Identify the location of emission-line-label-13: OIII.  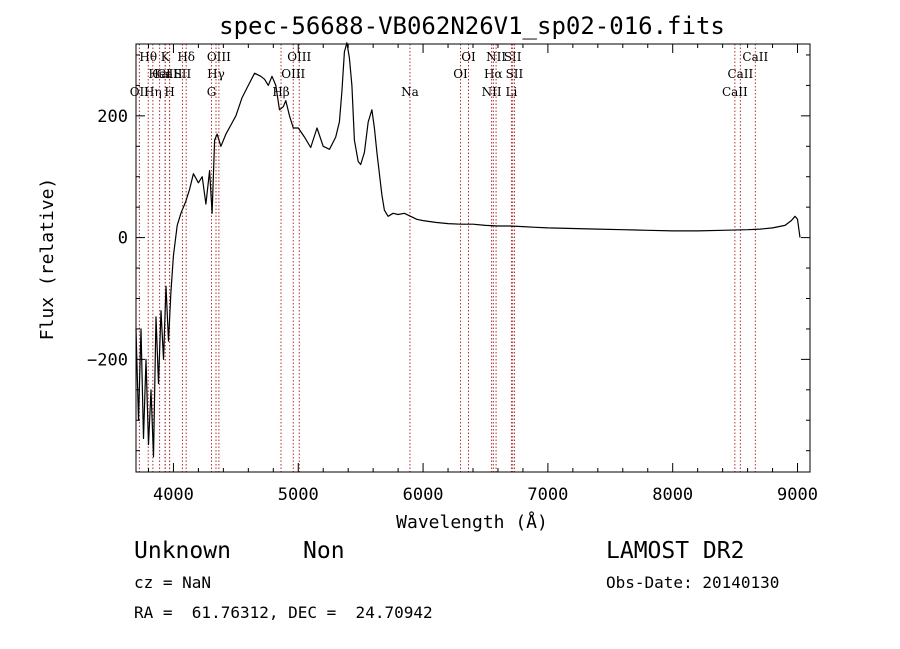
(299, 57).